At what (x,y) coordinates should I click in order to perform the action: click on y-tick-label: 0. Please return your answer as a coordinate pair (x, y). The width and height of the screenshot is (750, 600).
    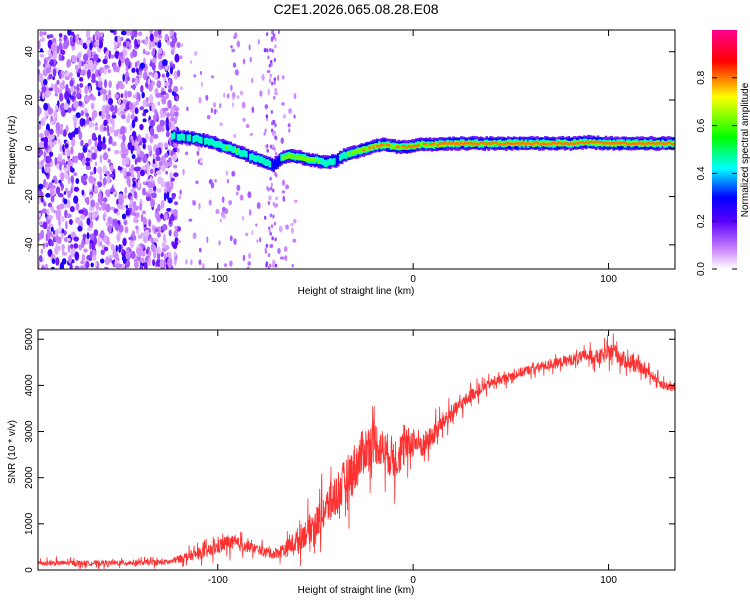
    Looking at the image, I should click on (29, 570).